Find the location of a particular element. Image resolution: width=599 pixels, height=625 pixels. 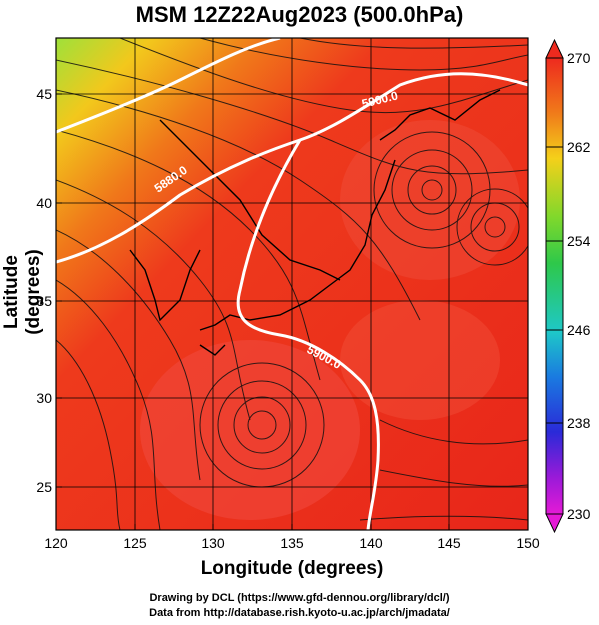

x-tick-label: 135 is located at coordinates (292, 543).